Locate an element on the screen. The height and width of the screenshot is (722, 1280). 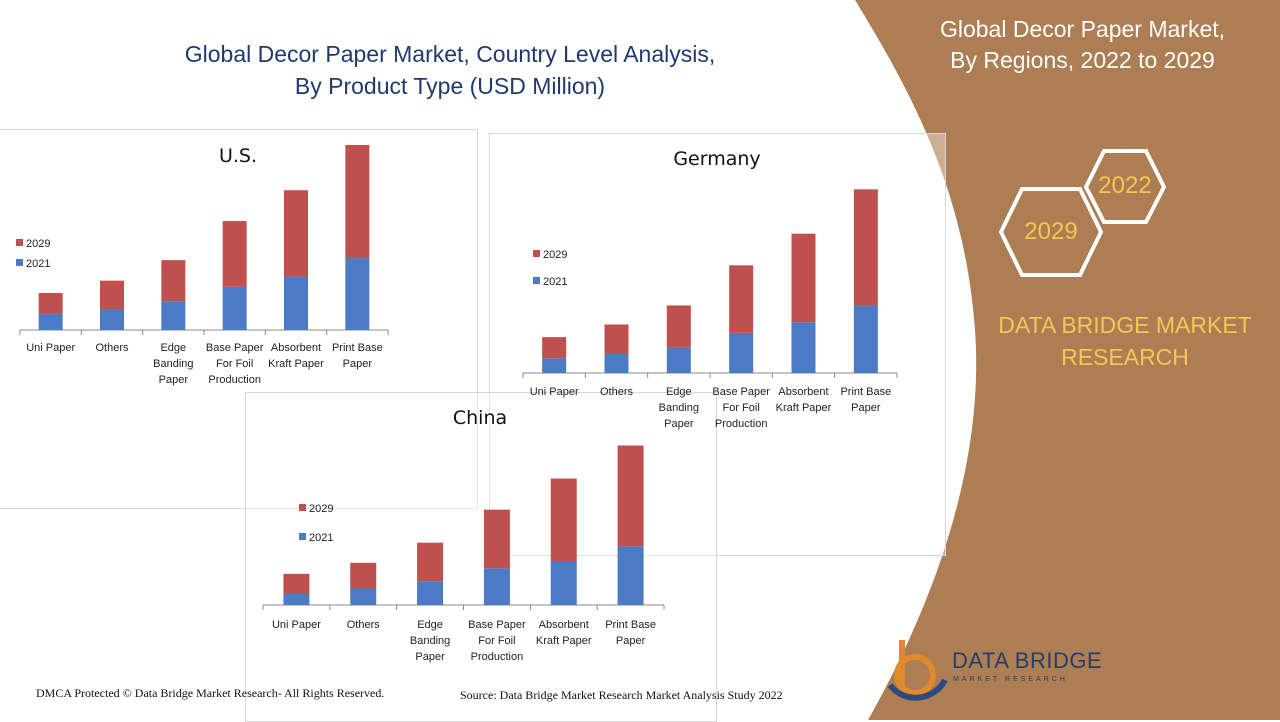
logo-tagline: MARKET RESEARCH is located at coordinates (1010, 679).